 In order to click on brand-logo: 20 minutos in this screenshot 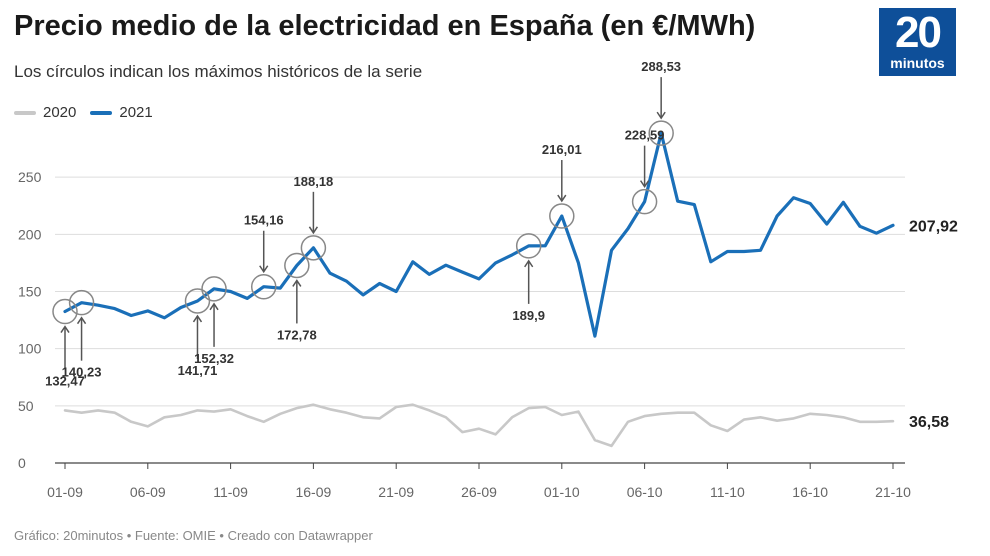, I will do `click(917, 42)`.